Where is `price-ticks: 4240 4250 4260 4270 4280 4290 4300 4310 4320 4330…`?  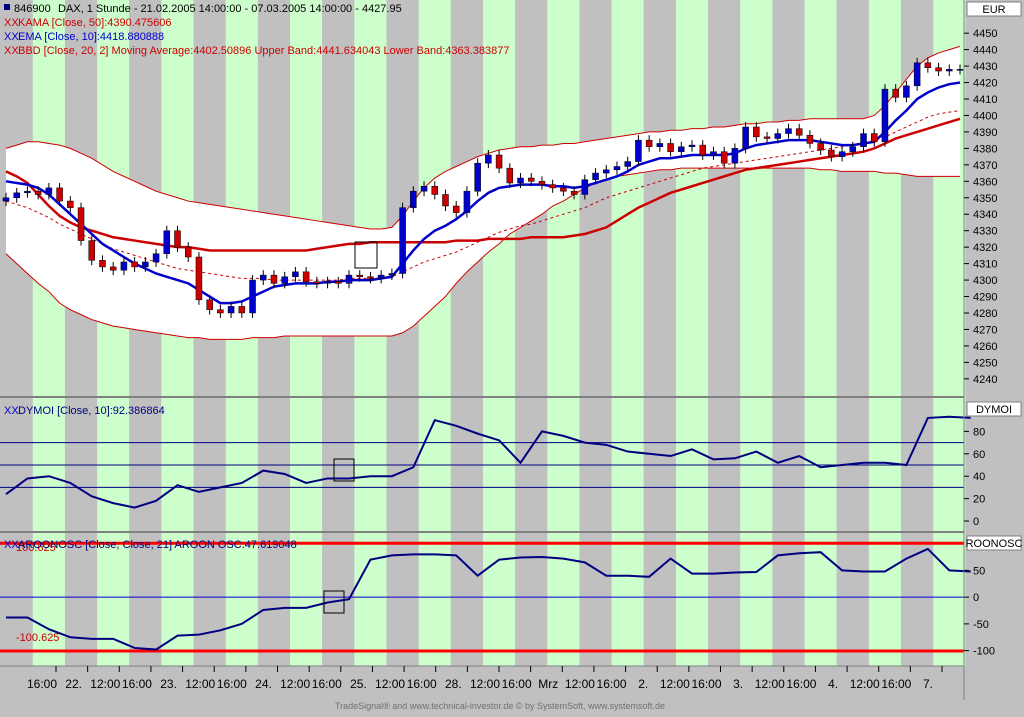
price-ticks: 4240 4250 4260 4270 4280 4290 4300 4310 4320 4330… is located at coordinates (980, 207).